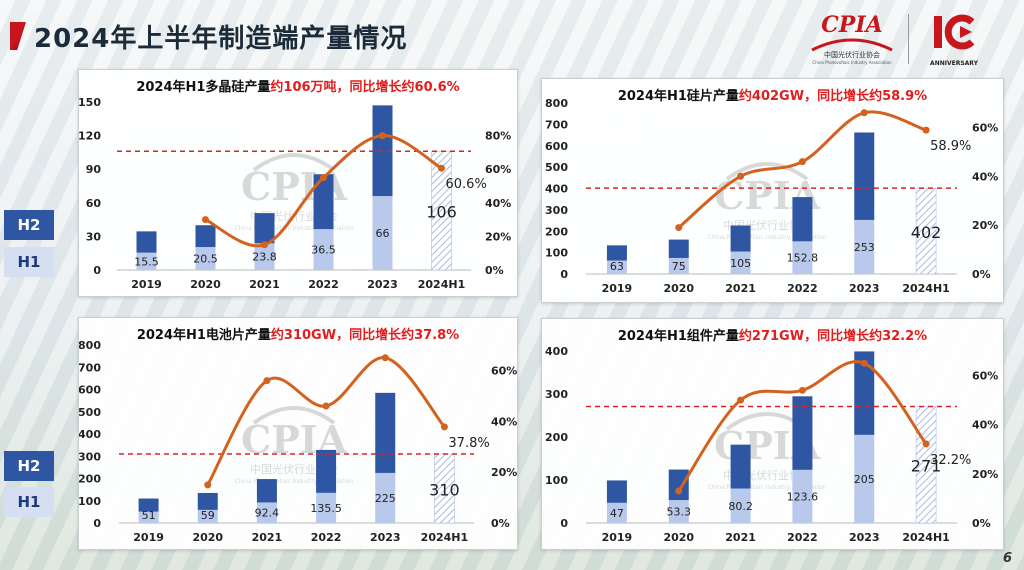 The height and width of the screenshot is (570, 1024). Describe the element at coordinates (556, 124) in the screenshot. I see `y-axis-left-tick: 700` at that location.